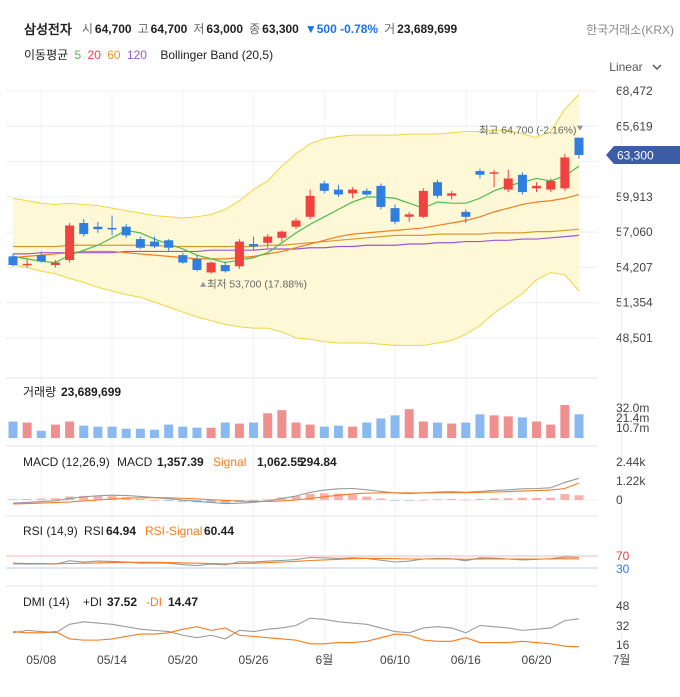  Describe the element at coordinates (121, 531) in the screenshot. I see `rsi-value: 64.94` at that location.